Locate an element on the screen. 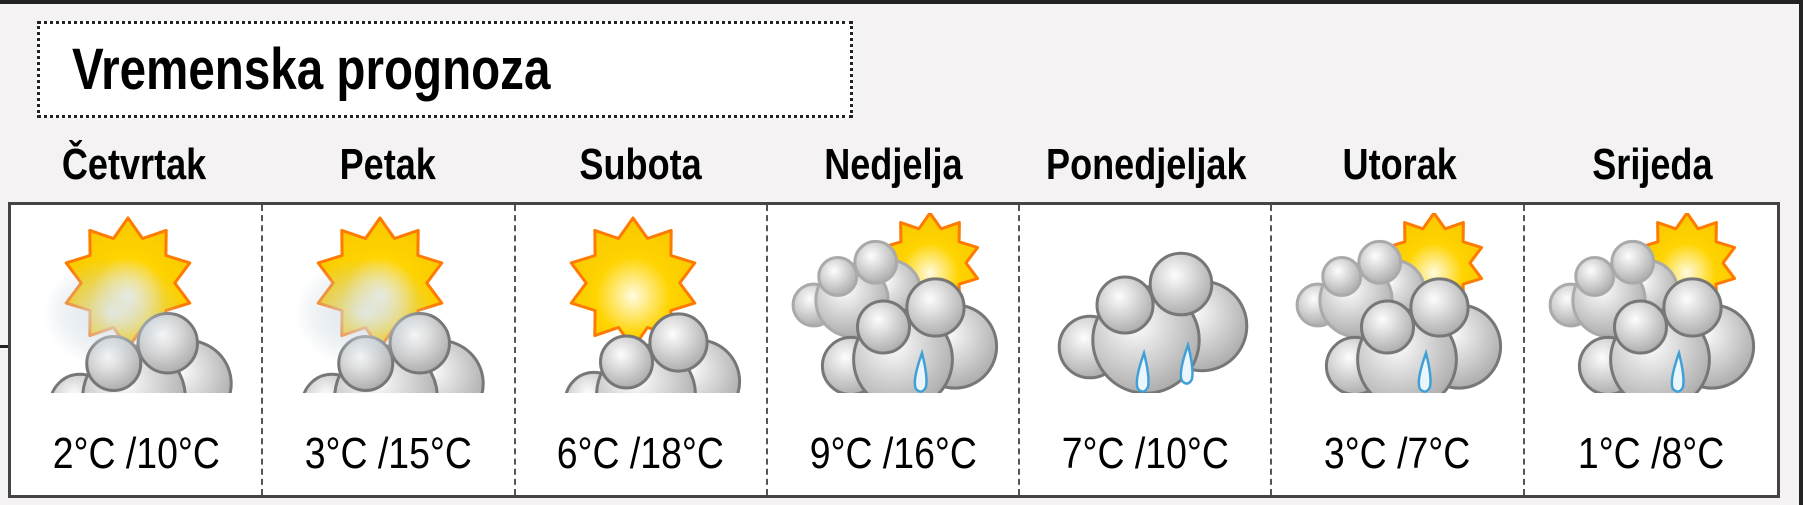 The height and width of the screenshot is (505, 1803). day-name: Nedjelja is located at coordinates (893, 164).